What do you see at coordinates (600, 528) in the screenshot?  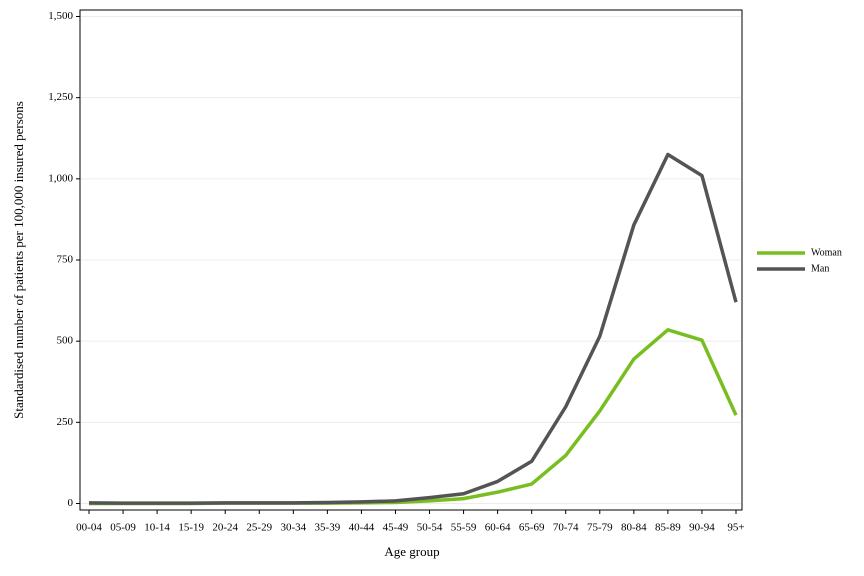 I see `x-tick-label: 75-79` at bounding box center [600, 528].